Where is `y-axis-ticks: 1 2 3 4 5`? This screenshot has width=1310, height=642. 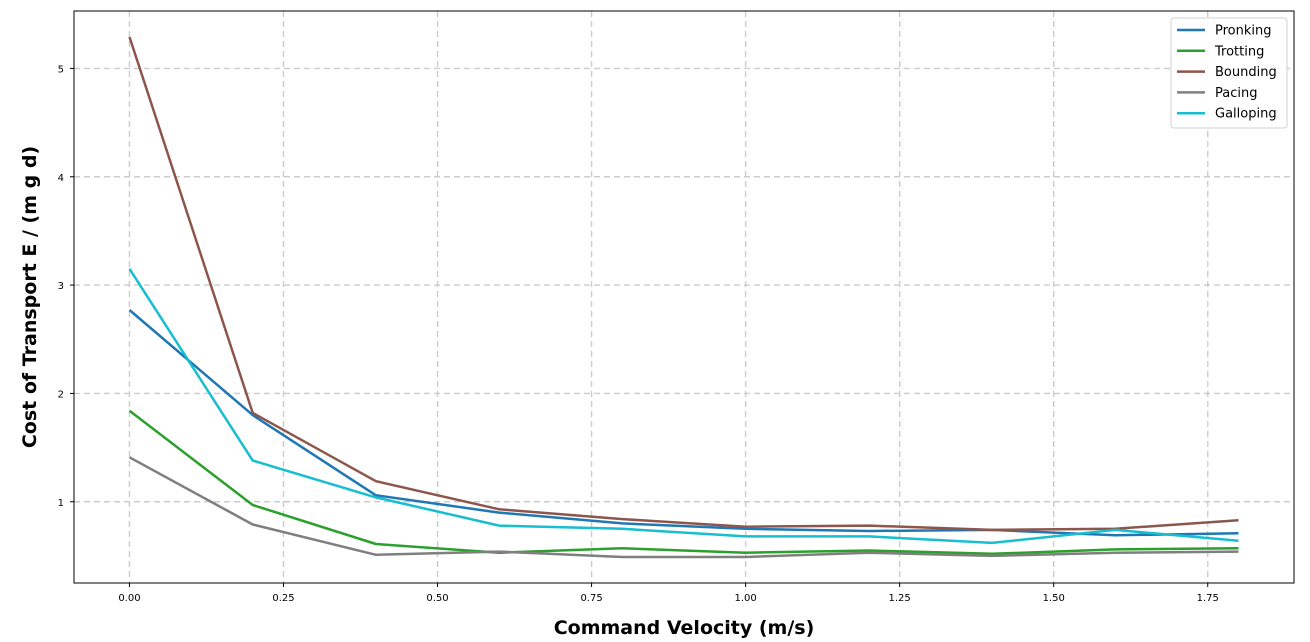
y-axis-ticks: 1 2 3 4 5 is located at coordinates (66, 286).